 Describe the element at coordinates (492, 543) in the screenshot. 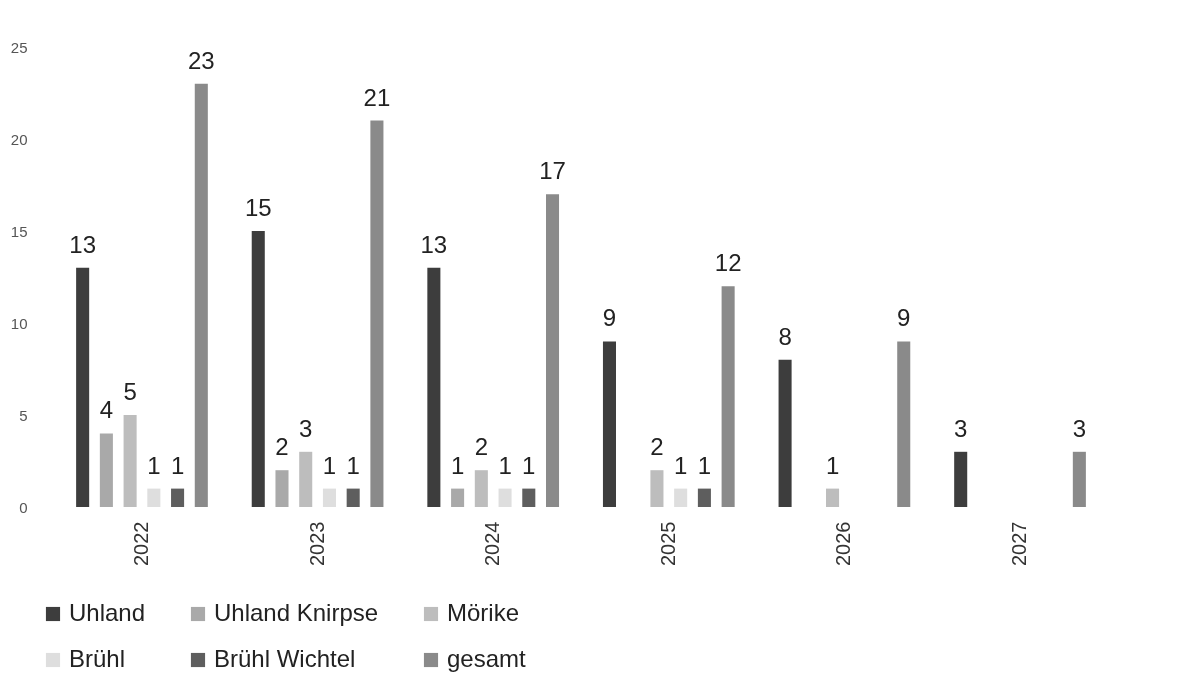

I see `x-tick-label: 2024` at that location.